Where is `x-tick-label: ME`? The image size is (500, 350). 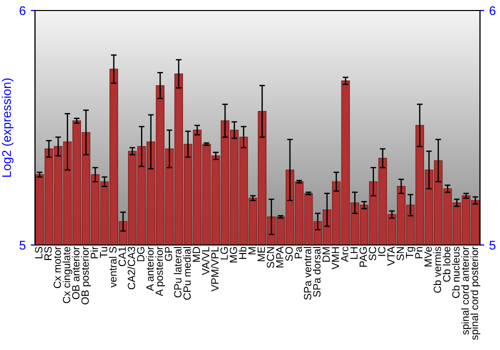
x-tick-label: ME is located at coordinates (261, 254).